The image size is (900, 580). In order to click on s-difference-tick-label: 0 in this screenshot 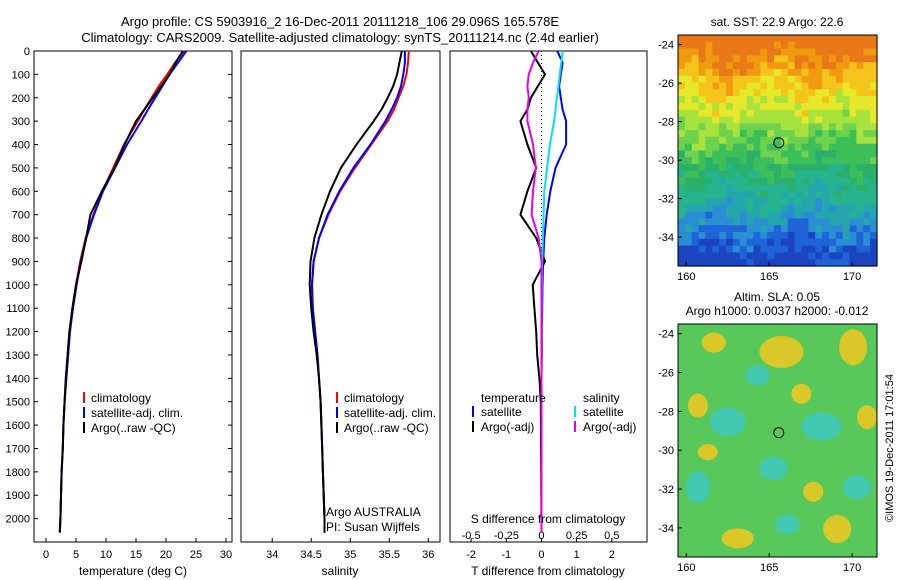, I will do `click(541, 536)`.